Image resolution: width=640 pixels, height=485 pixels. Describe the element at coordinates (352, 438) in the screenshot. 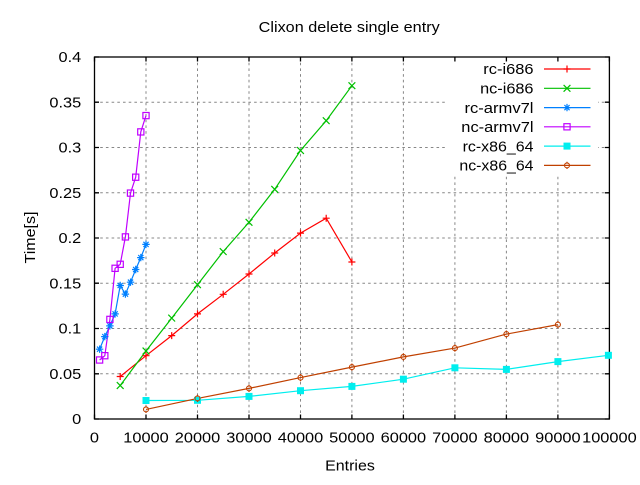

I see `svg-text: 50000` at that location.